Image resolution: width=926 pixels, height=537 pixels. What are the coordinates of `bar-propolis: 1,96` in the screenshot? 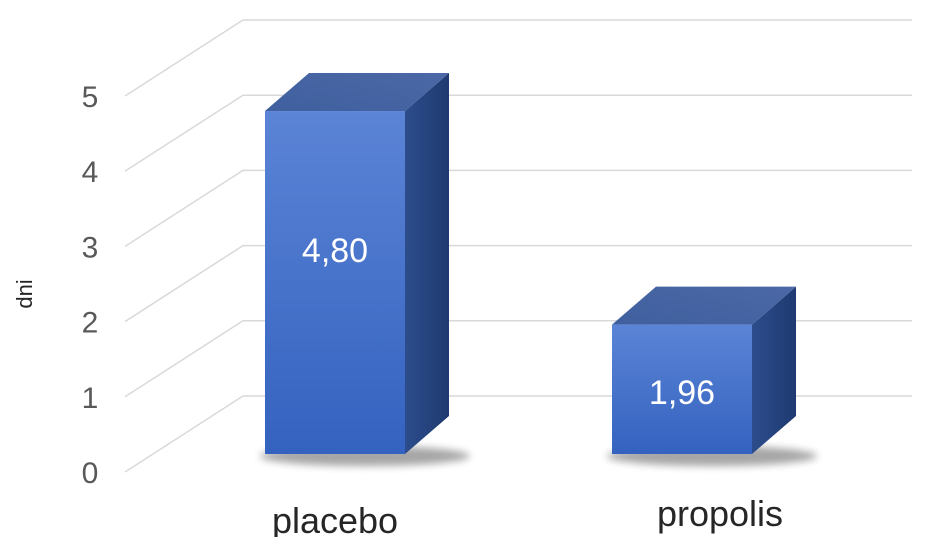 It's located at (712, 376).